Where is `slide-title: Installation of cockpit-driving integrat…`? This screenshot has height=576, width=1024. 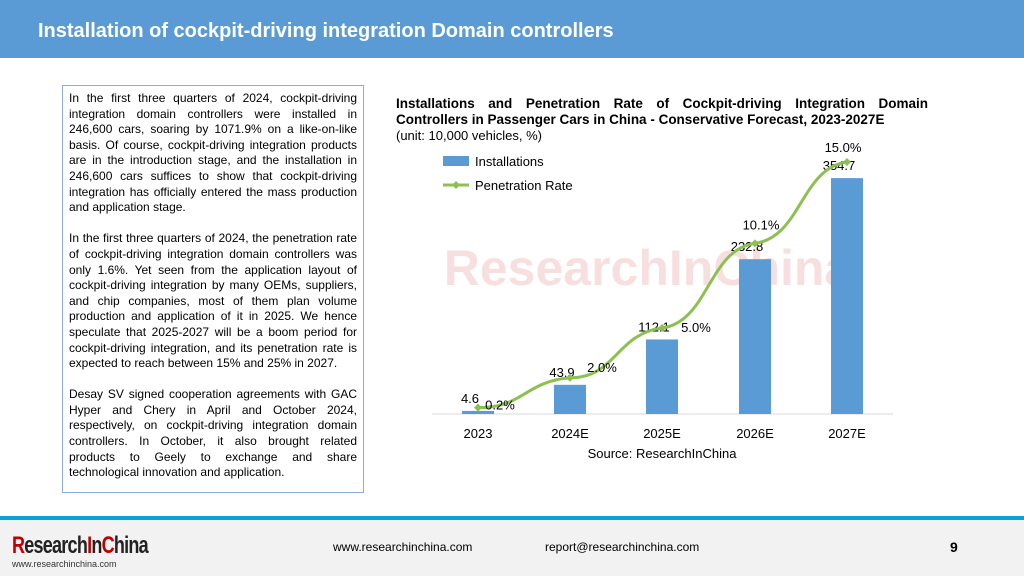 slide-title: Installation of cockpit-driving integrat… is located at coordinates (326, 31).